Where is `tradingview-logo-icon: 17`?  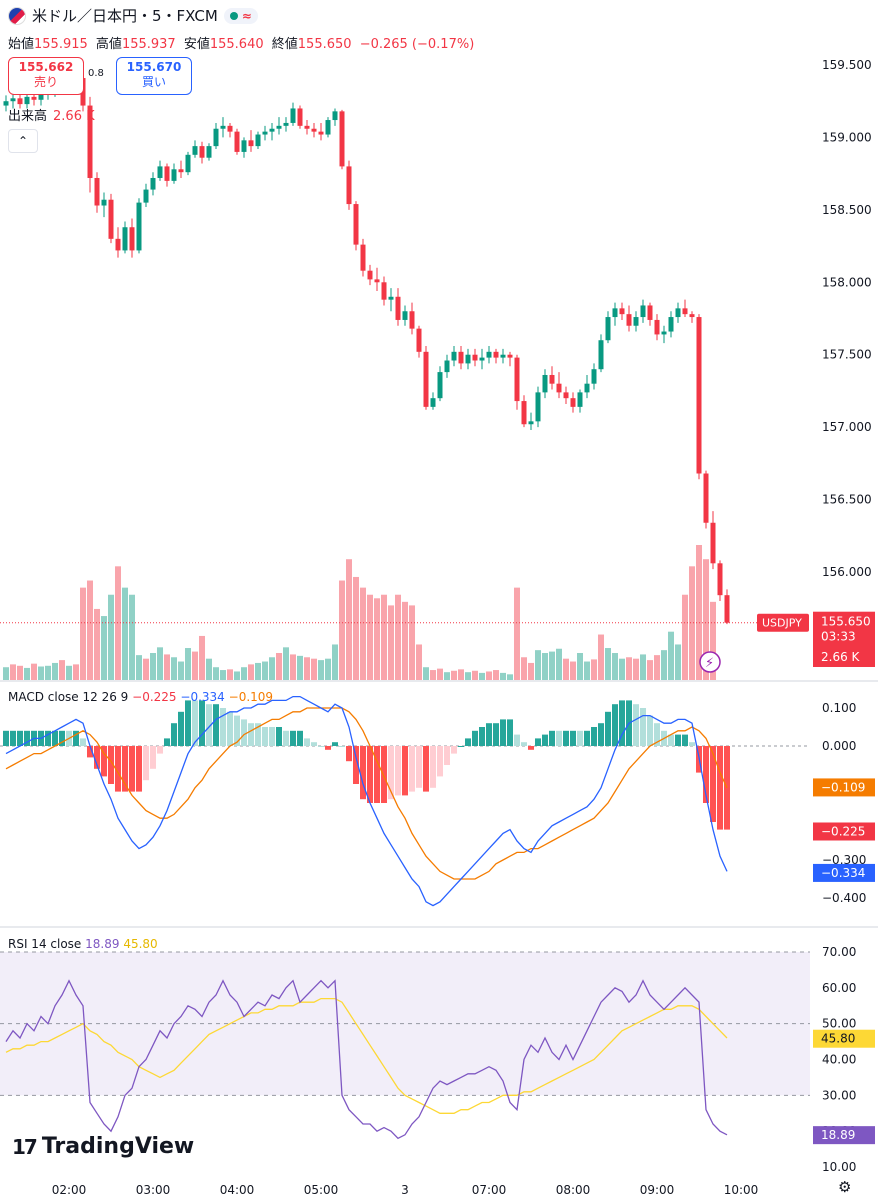 tradingview-logo-icon: 17 is located at coordinates (25, 1146).